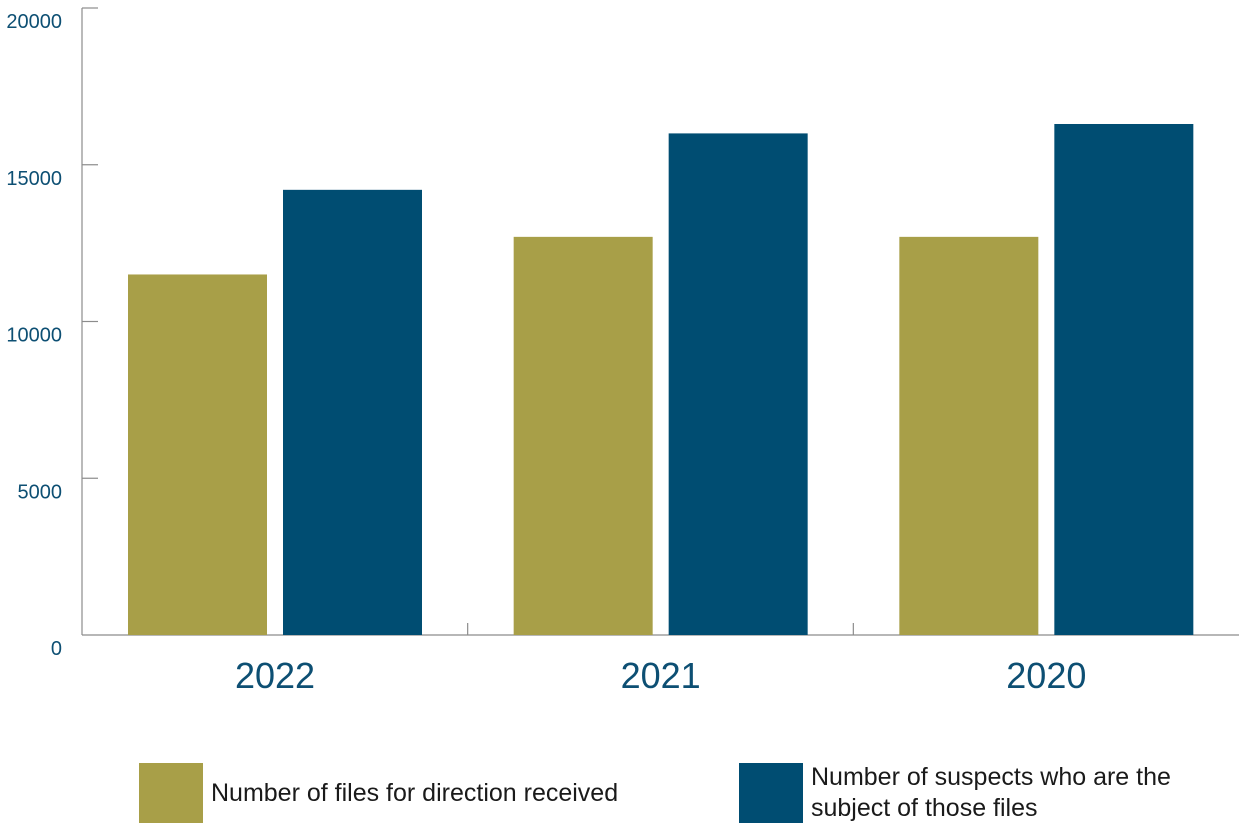 The width and height of the screenshot is (1239, 827). I want to click on bar-suspects-2020, so click(1124, 379).